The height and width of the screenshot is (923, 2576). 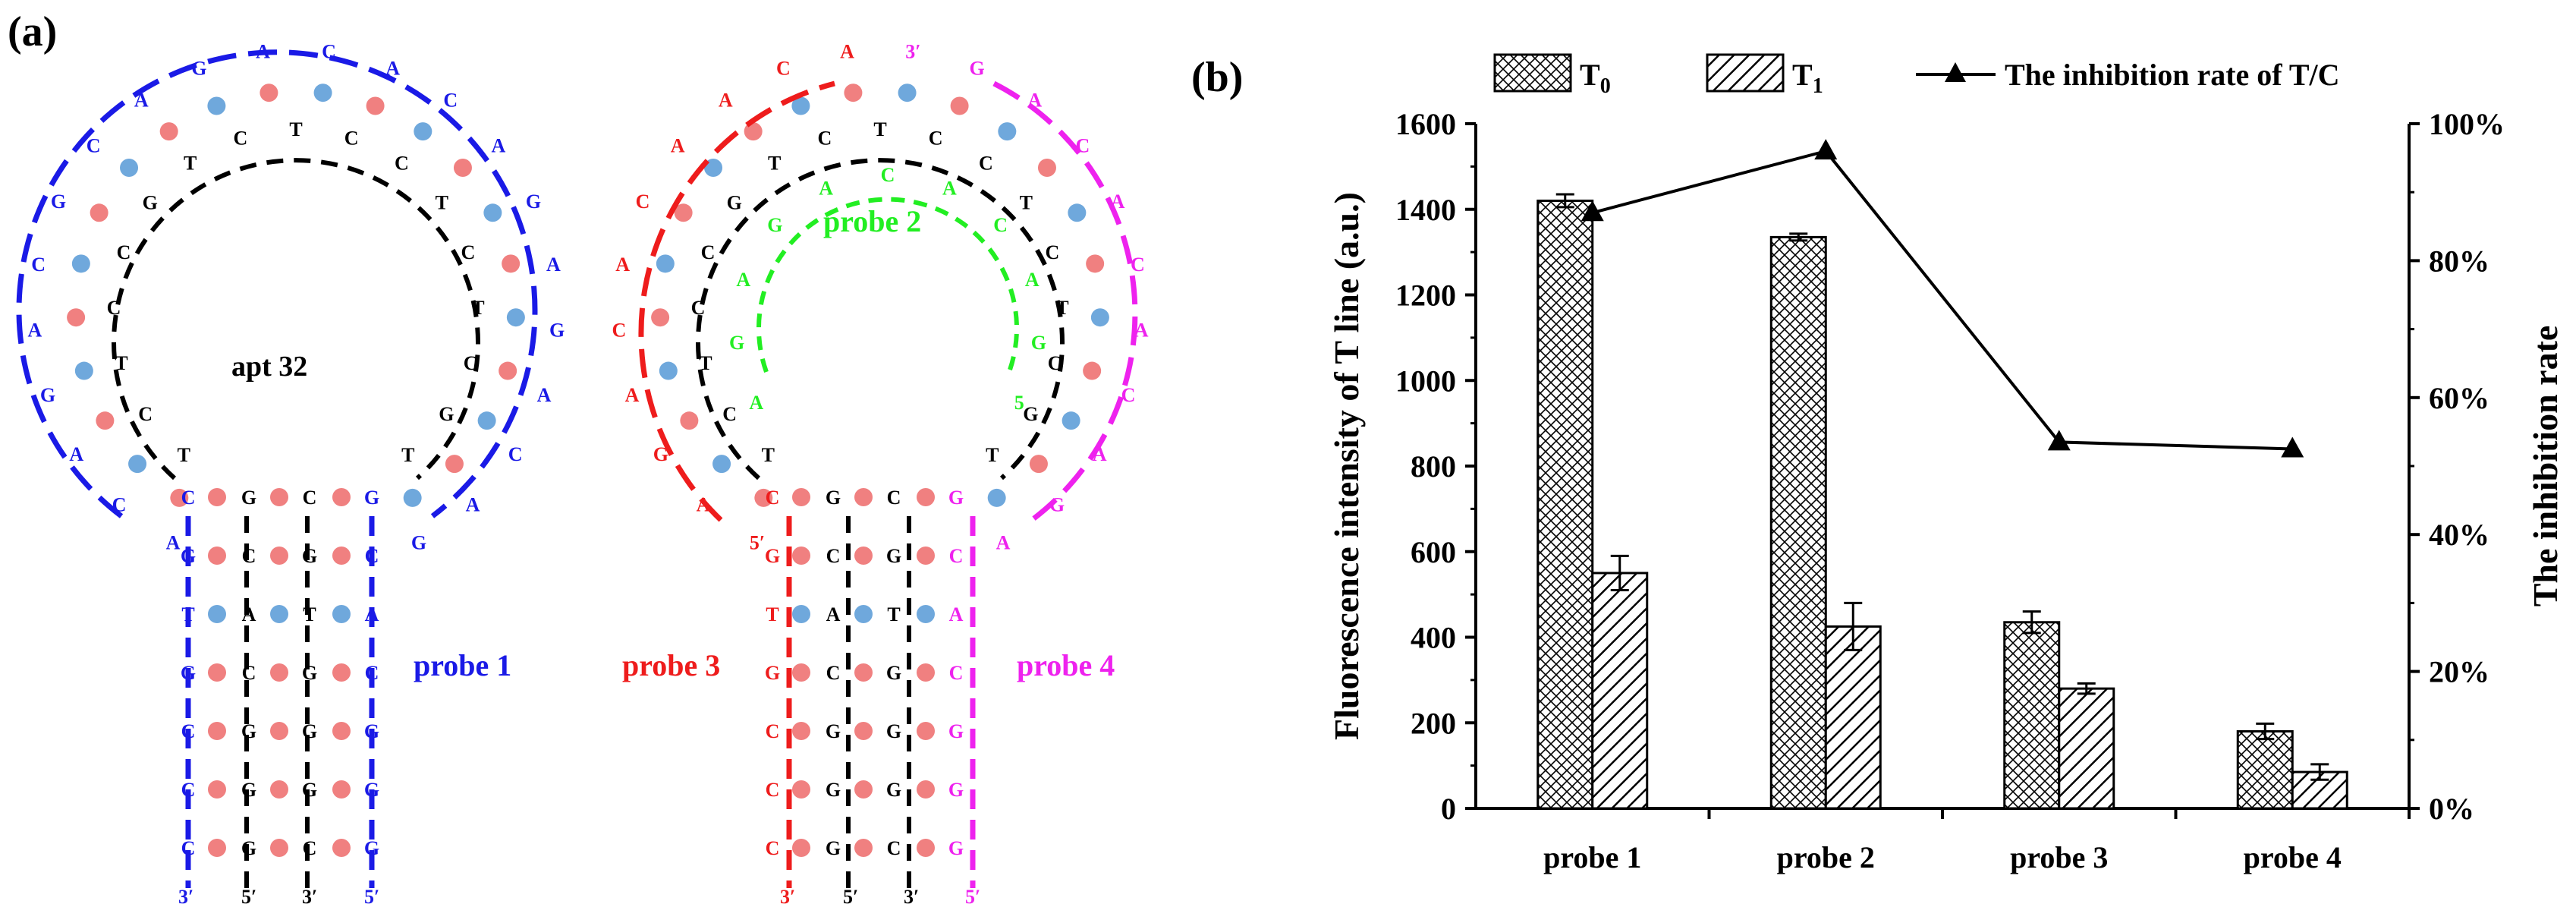 What do you see at coordinates (2545, 466) in the screenshot?
I see `y-axis-right-label: The inhibition rate` at bounding box center [2545, 466].